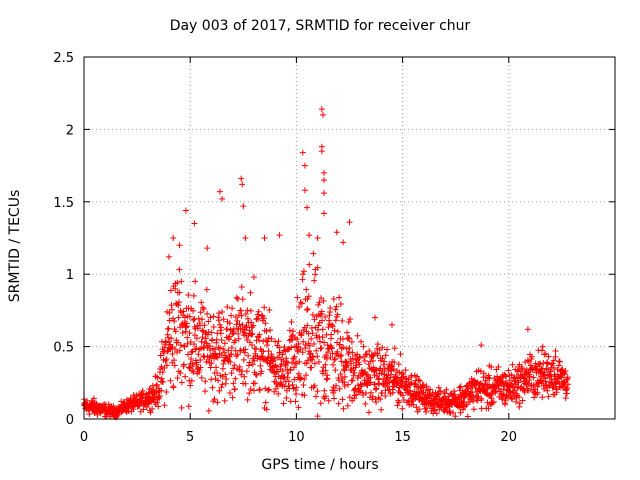 The width and height of the screenshot is (640, 480). What do you see at coordinates (296, 437) in the screenshot?
I see `x-tick-label: 10` at bounding box center [296, 437].